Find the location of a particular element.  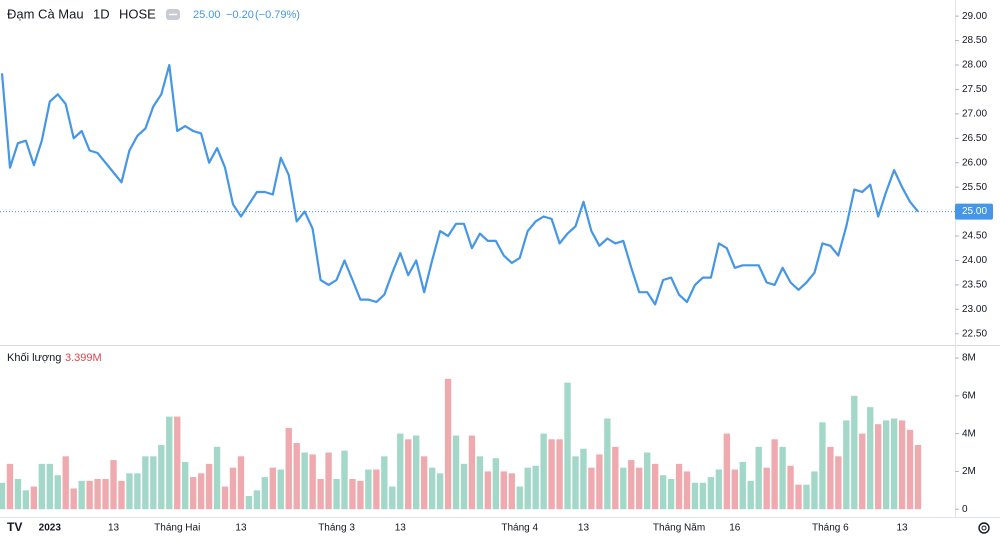

settings-icon is located at coordinates (984, 528).